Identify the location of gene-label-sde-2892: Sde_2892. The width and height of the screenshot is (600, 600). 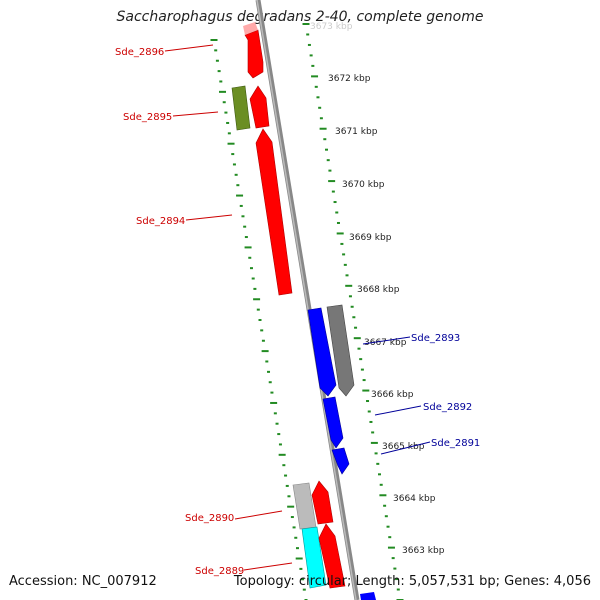
(447, 407).